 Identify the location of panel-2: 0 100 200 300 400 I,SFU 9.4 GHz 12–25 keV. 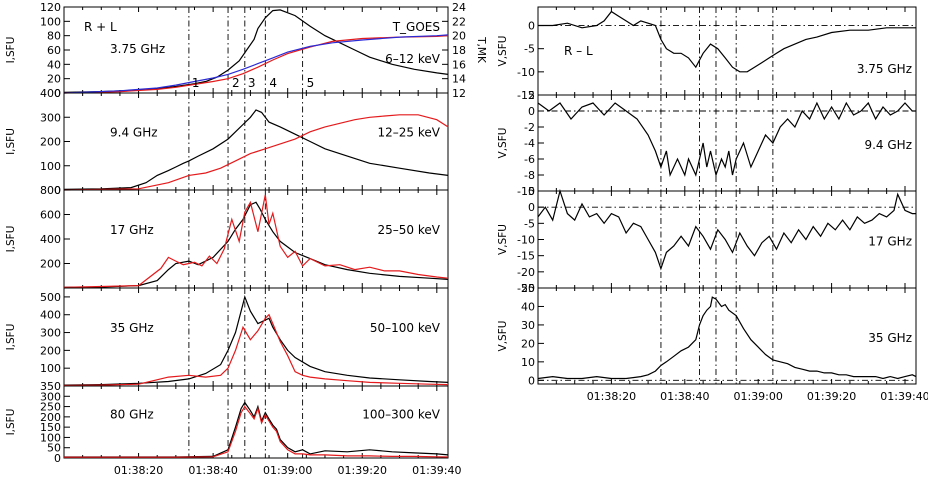
(227, 142).